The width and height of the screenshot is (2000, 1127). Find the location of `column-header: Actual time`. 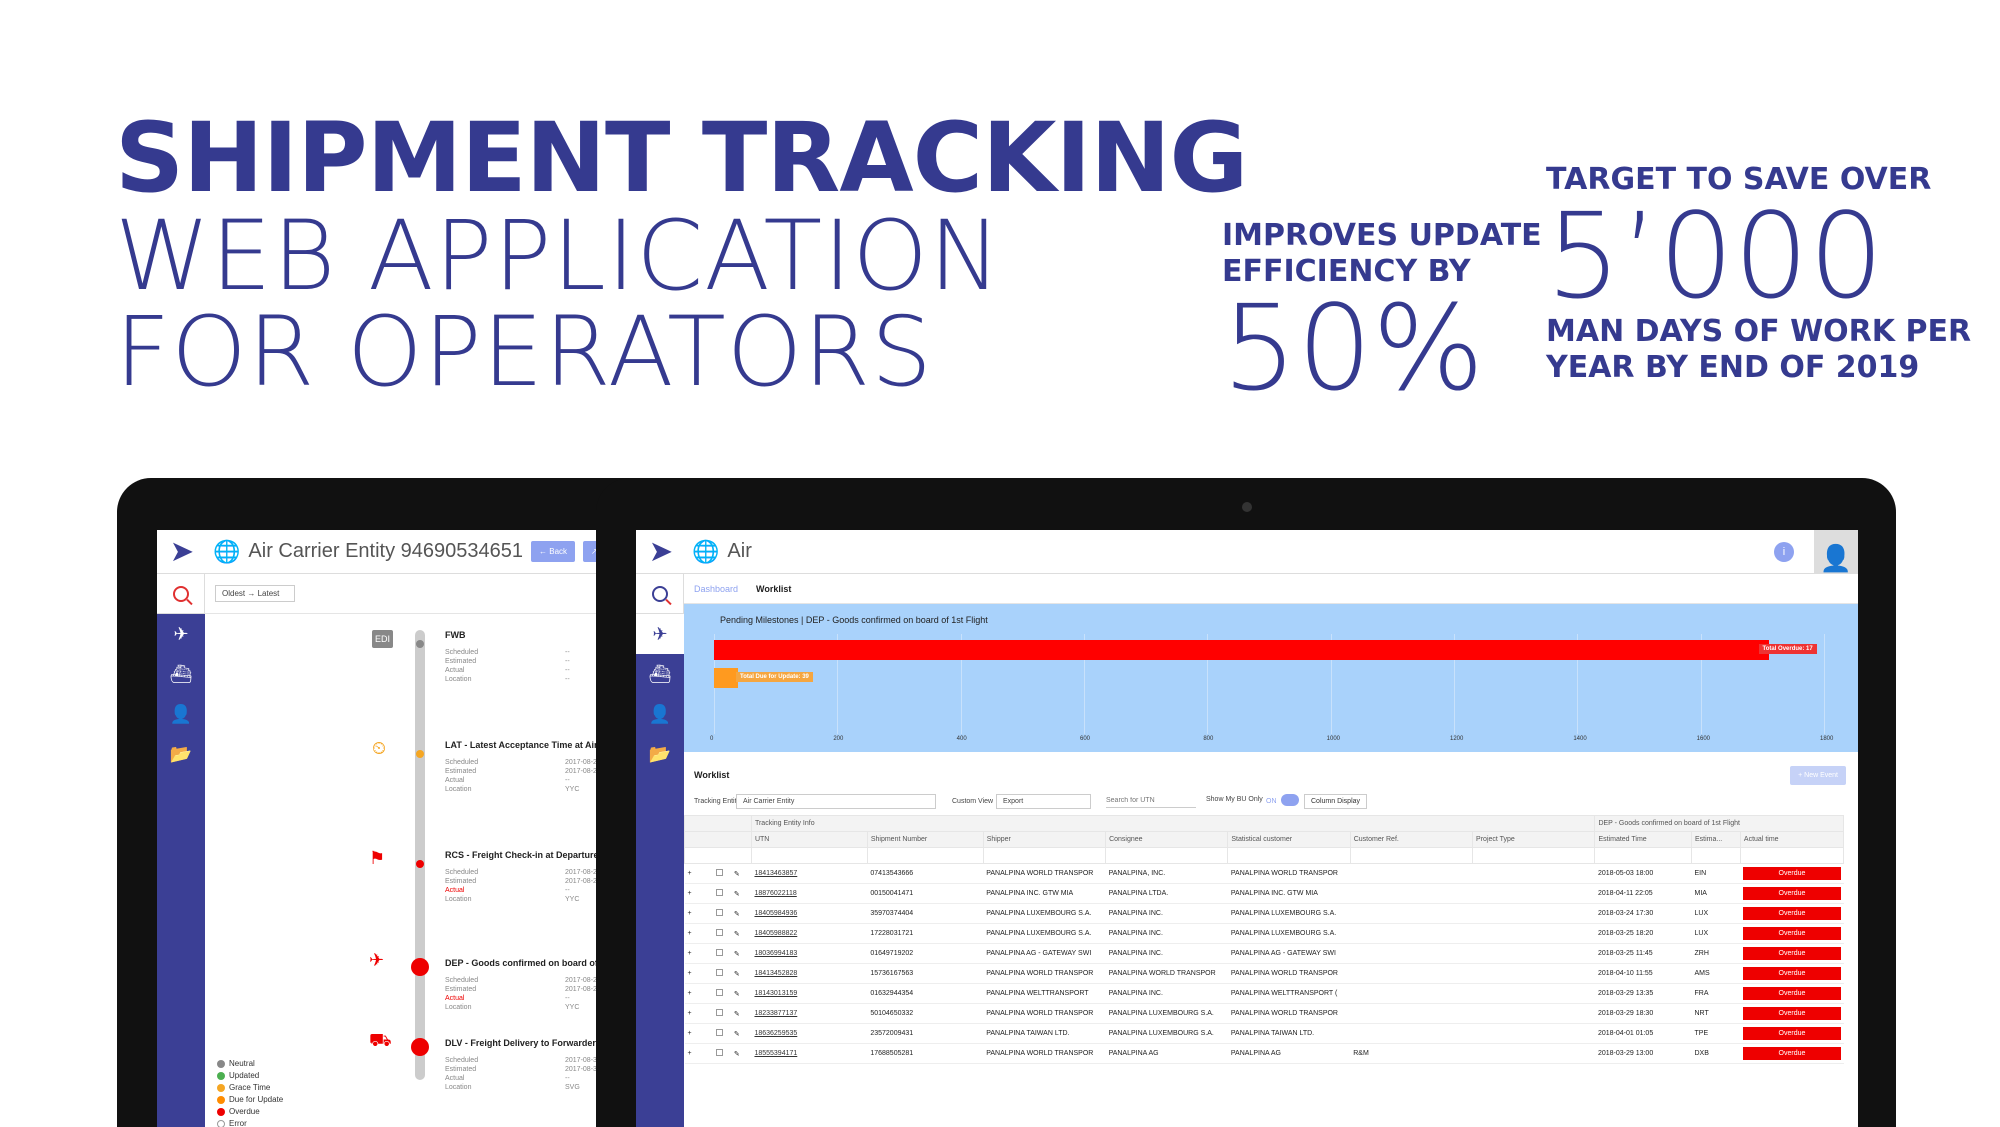

column-header: Actual time is located at coordinates (1792, 839).